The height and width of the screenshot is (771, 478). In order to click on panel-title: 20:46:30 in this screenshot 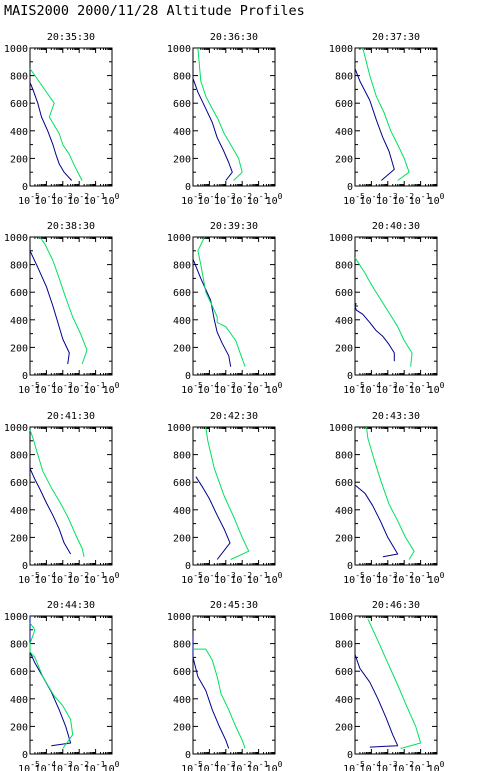, I will do `click(396, 605)`.